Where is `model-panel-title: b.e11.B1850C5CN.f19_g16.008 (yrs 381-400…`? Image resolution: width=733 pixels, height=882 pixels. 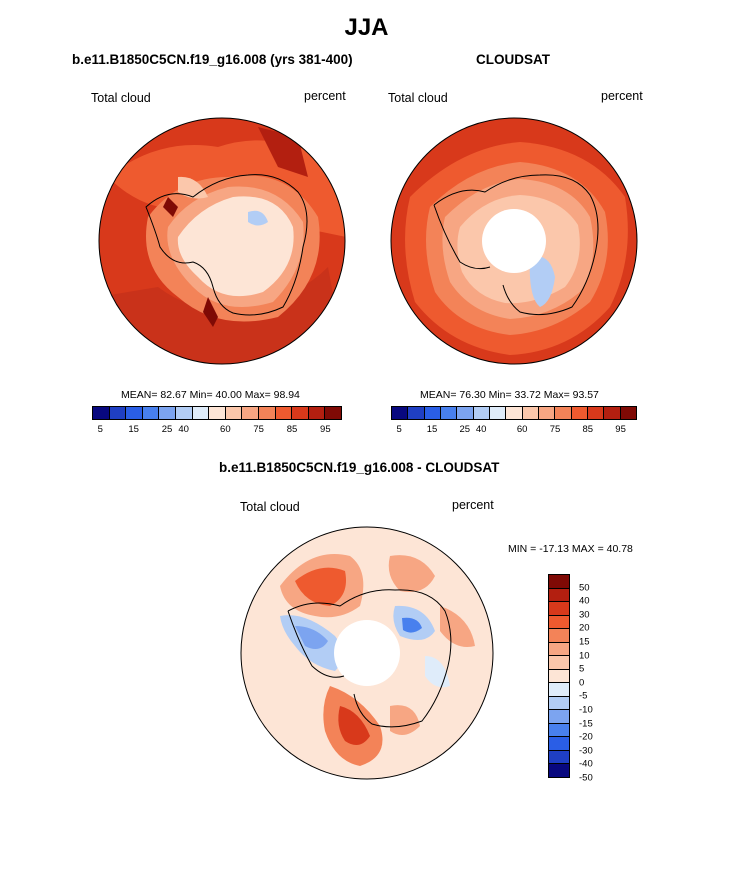
model-panel-title: b.e11.B1850C5CN.f19_g16.008 (yrs 381-400… is located at coordinates (212, 59).